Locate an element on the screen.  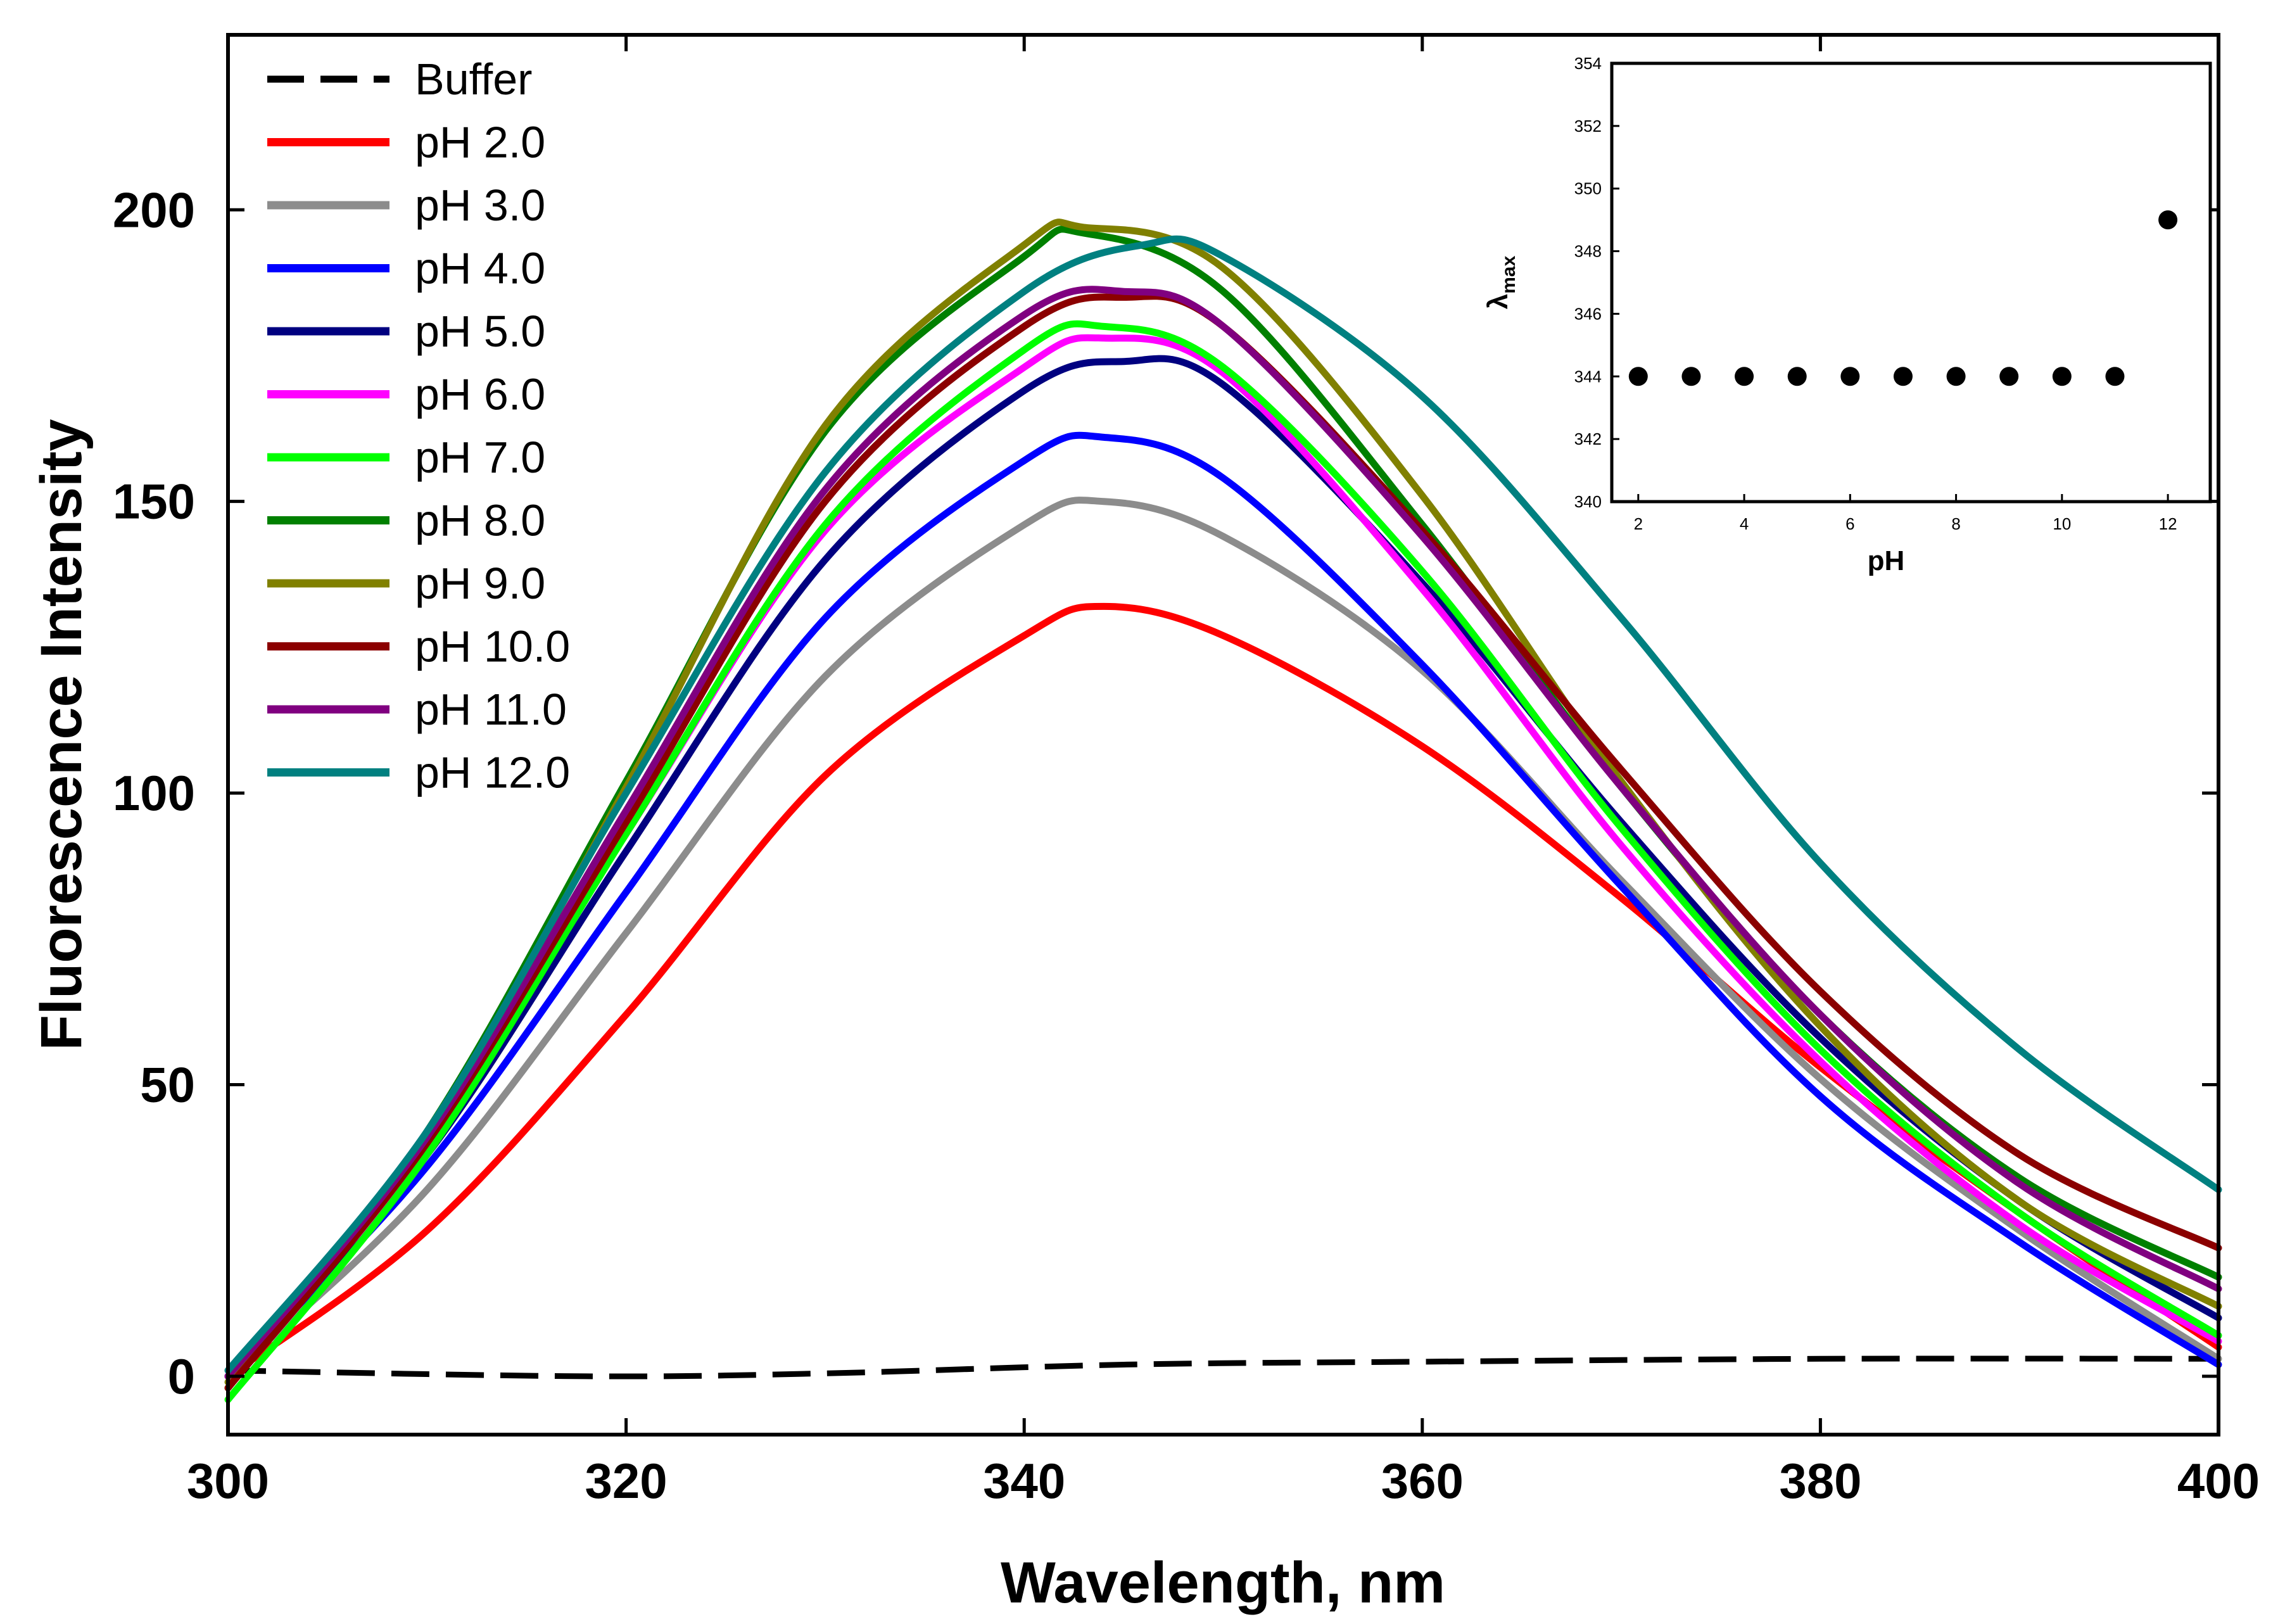
legend-item-ph-4-0: pH 4.0 is located at coordinates (406, 268).